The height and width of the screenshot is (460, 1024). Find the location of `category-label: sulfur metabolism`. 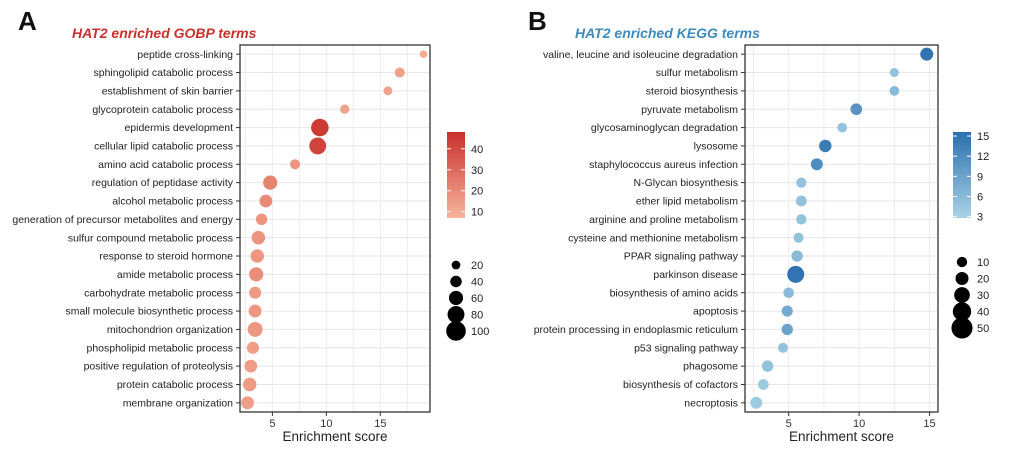

category-label: sulfur metabolism is located at coordinates (697, 73).